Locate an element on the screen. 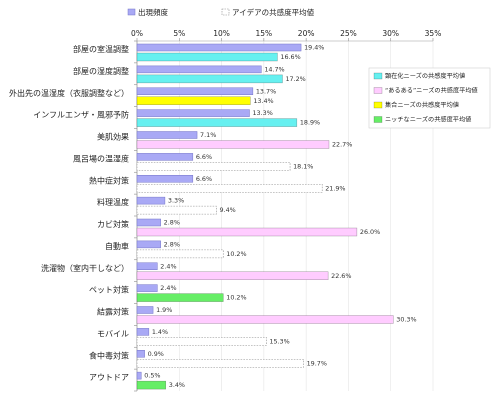  category-label-14: 食中毒対策 is located at coordinates (109, 355).